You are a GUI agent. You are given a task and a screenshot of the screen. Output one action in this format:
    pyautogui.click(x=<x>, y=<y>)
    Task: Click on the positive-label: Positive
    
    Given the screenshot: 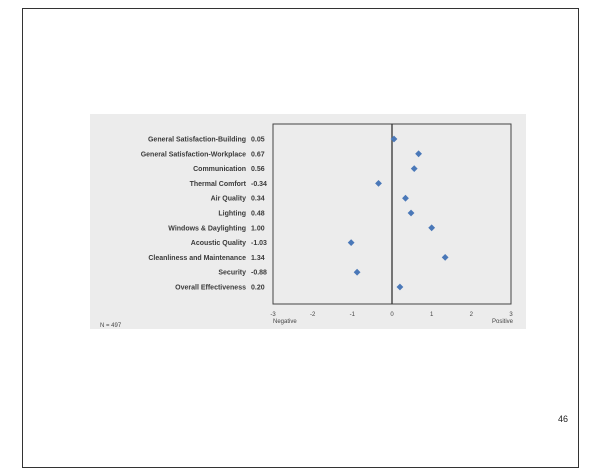 What is the action you would take?
    pyautogui.click(x=503, y=322)
    